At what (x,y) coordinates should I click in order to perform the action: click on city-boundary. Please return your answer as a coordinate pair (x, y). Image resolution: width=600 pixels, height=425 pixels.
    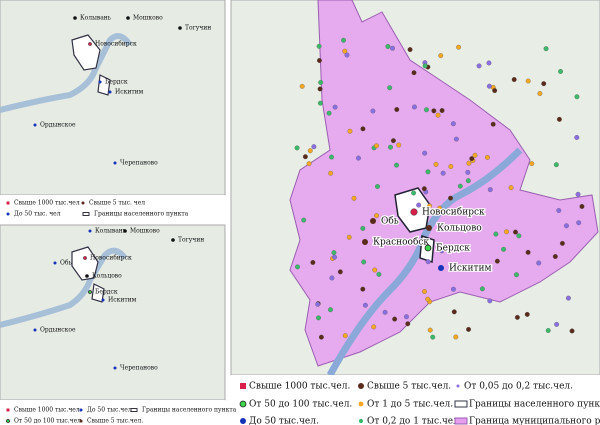
    Looking at the image, I should click on (88, 274).